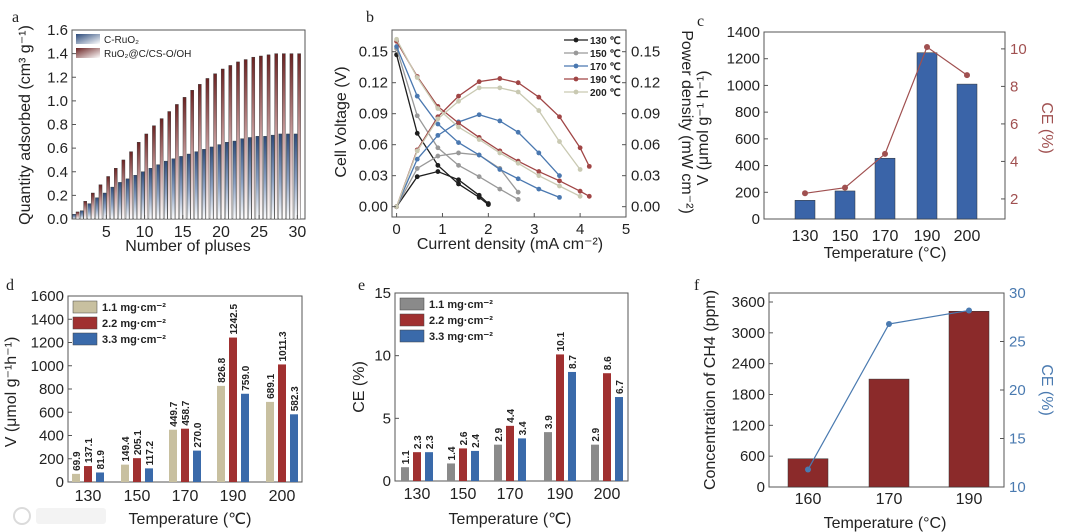 The image size is (1080, 532). Describe the element at coordinates (747, 139) in the screenshot. I see `panel-c-left-tick-label: 600` at that location.